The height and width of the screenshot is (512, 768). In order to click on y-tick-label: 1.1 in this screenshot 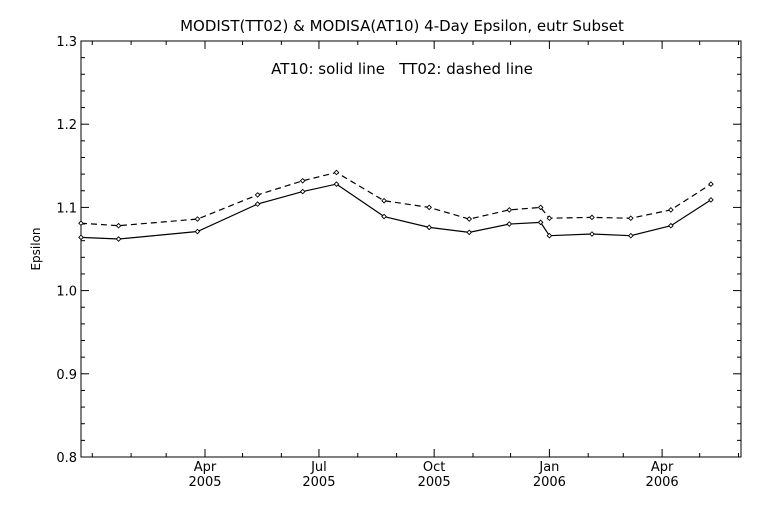, I will do `click(66, 208)`.